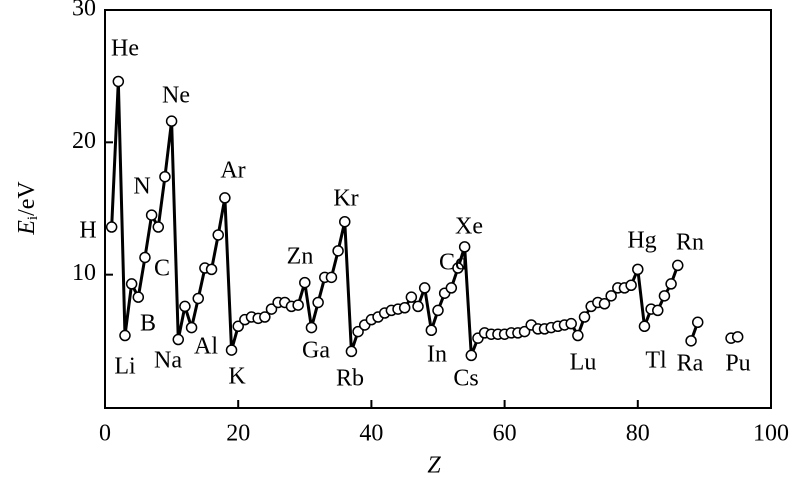 This screenshot has width=800, height=485. What do you see at coordinates (87, 231) in the screenshot?
I see `element-label: H` at bounding box center [87, 231].